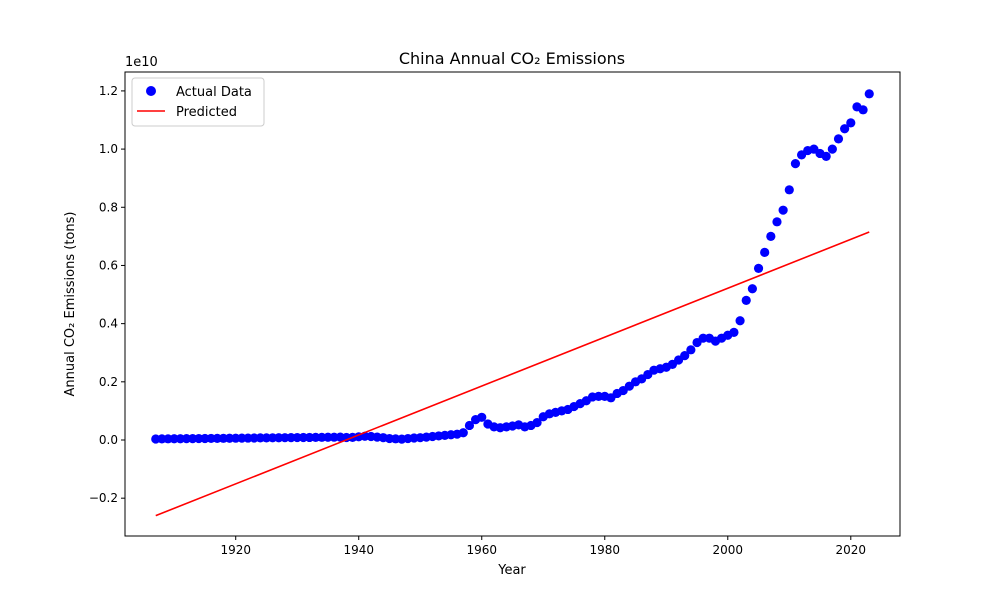 This screenshot has width=1000, height=600. Describe the element at coordinates (851, 550) in the screenshot. I see `x-tick-label: 2020` at that location.